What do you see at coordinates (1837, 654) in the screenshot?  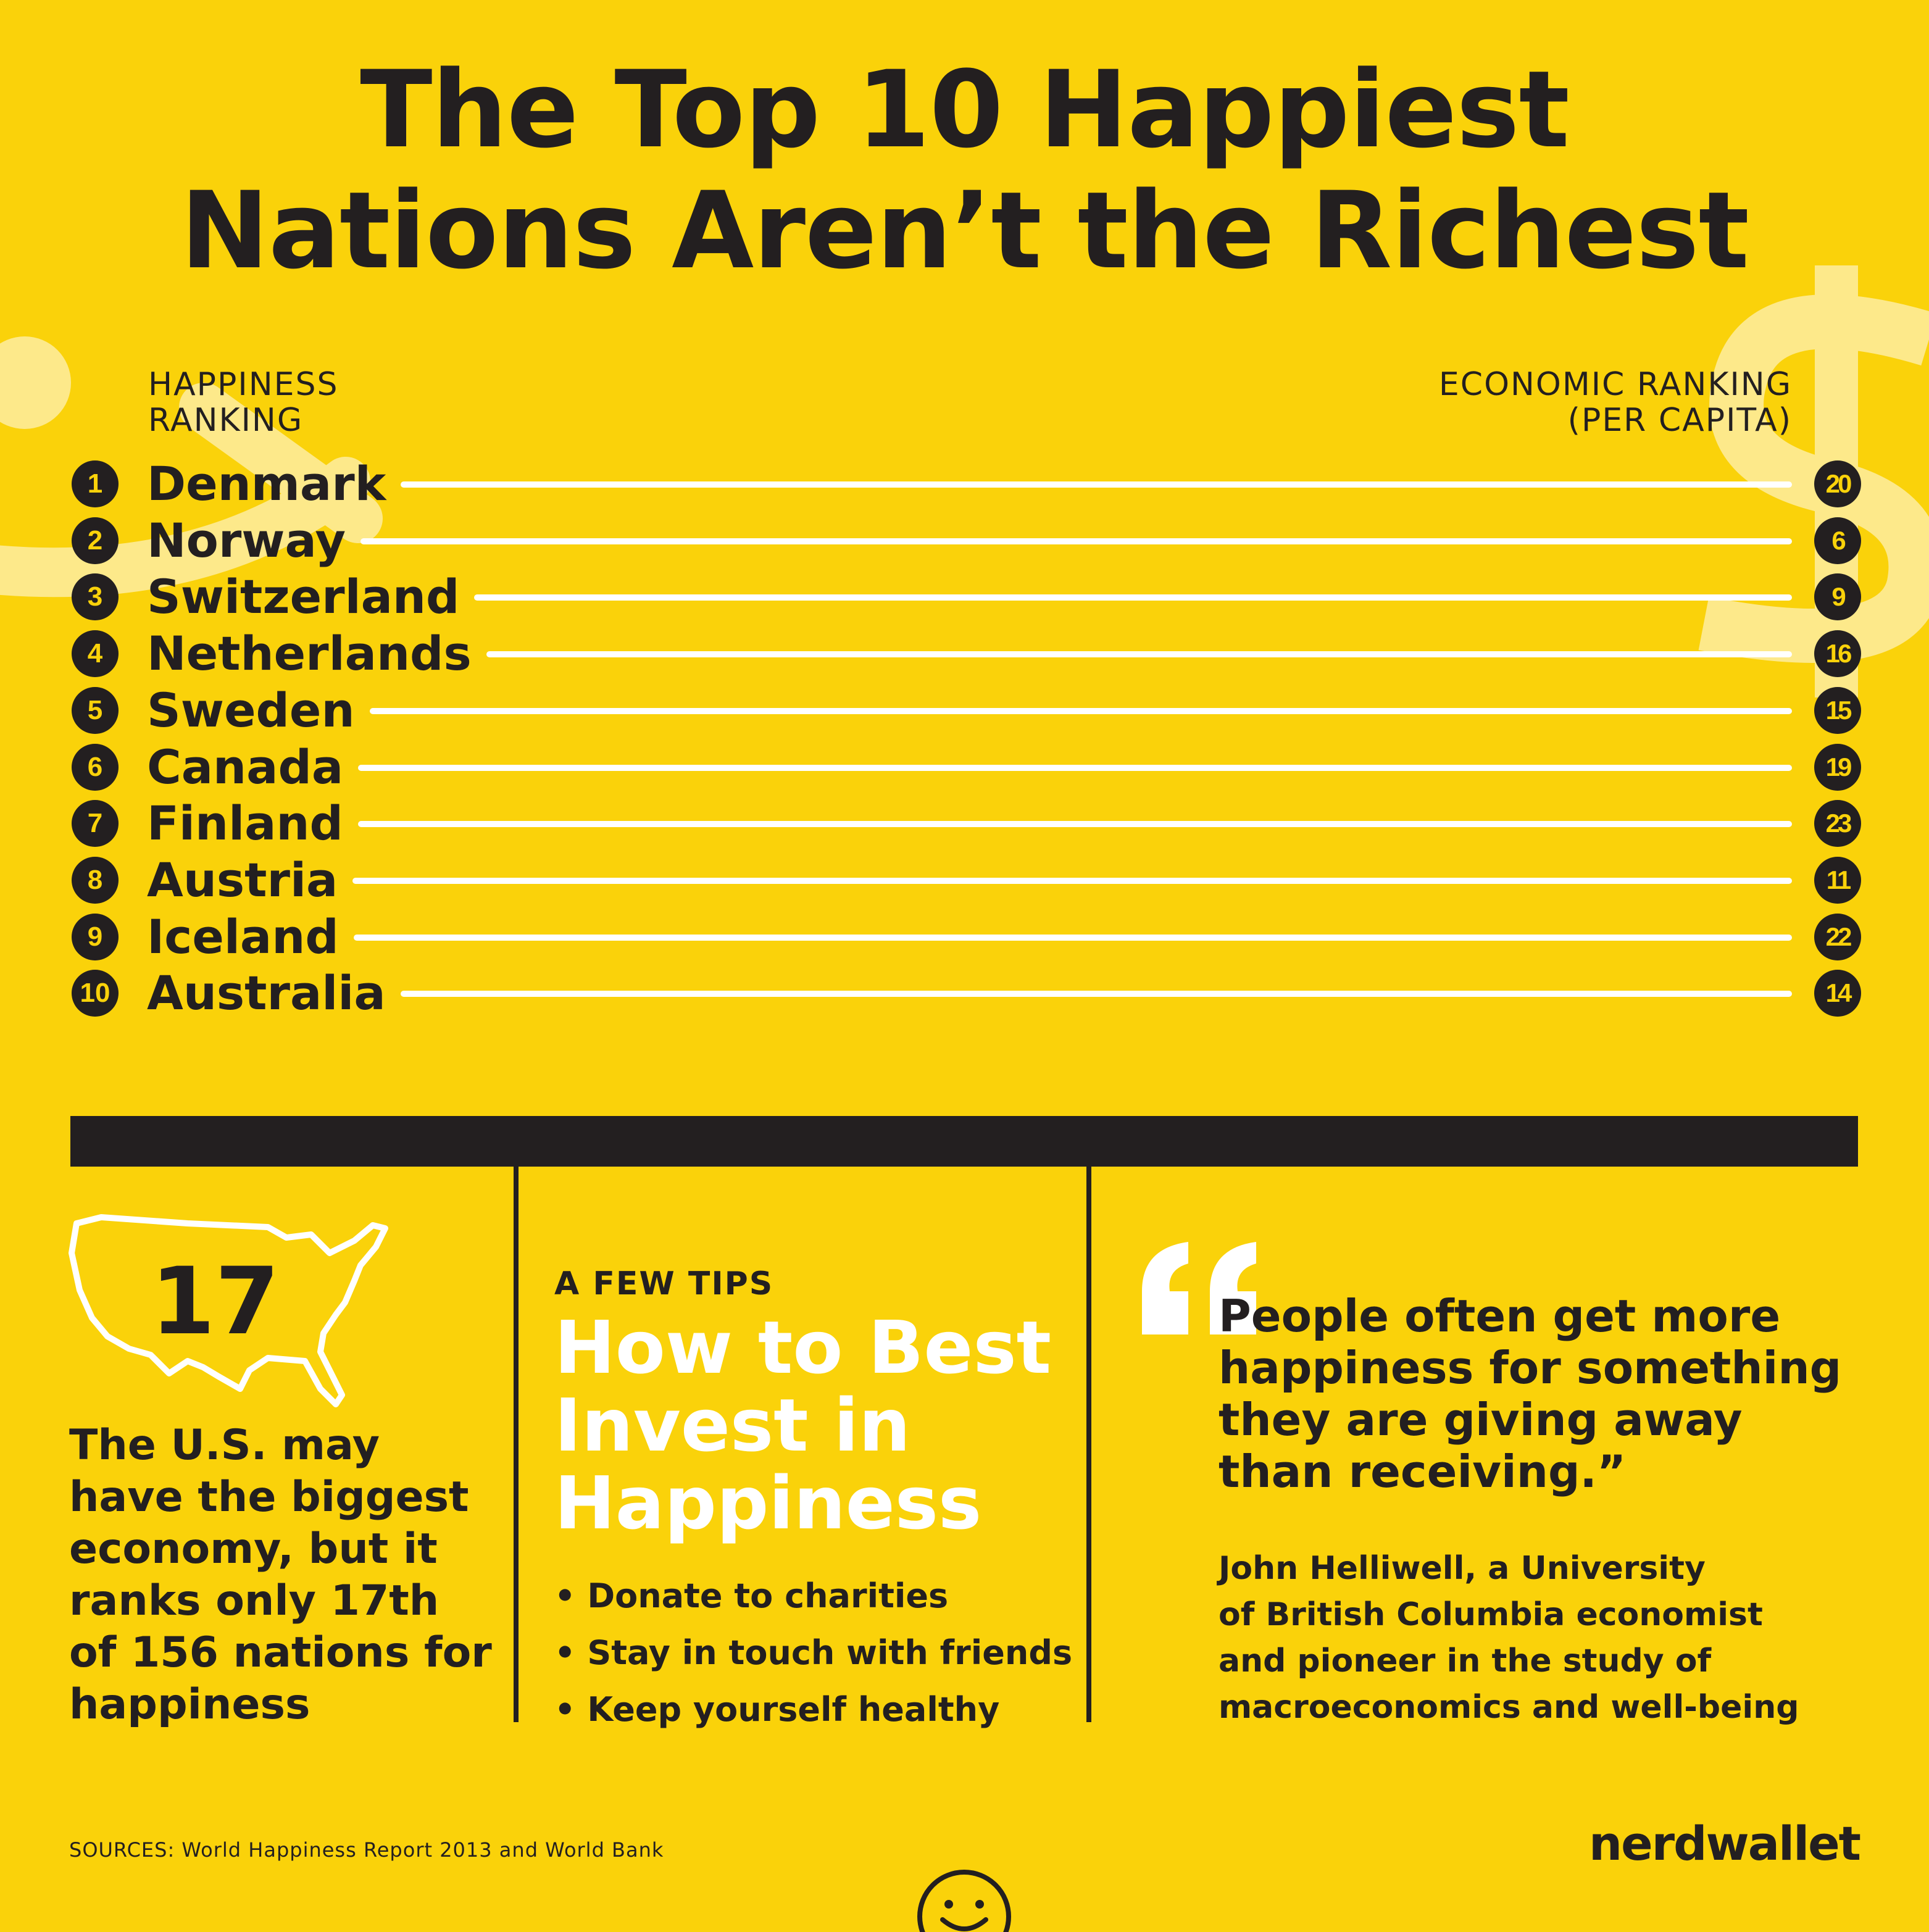 I see `economic-rank-badge: 16` at bounding box center [1837, 654].